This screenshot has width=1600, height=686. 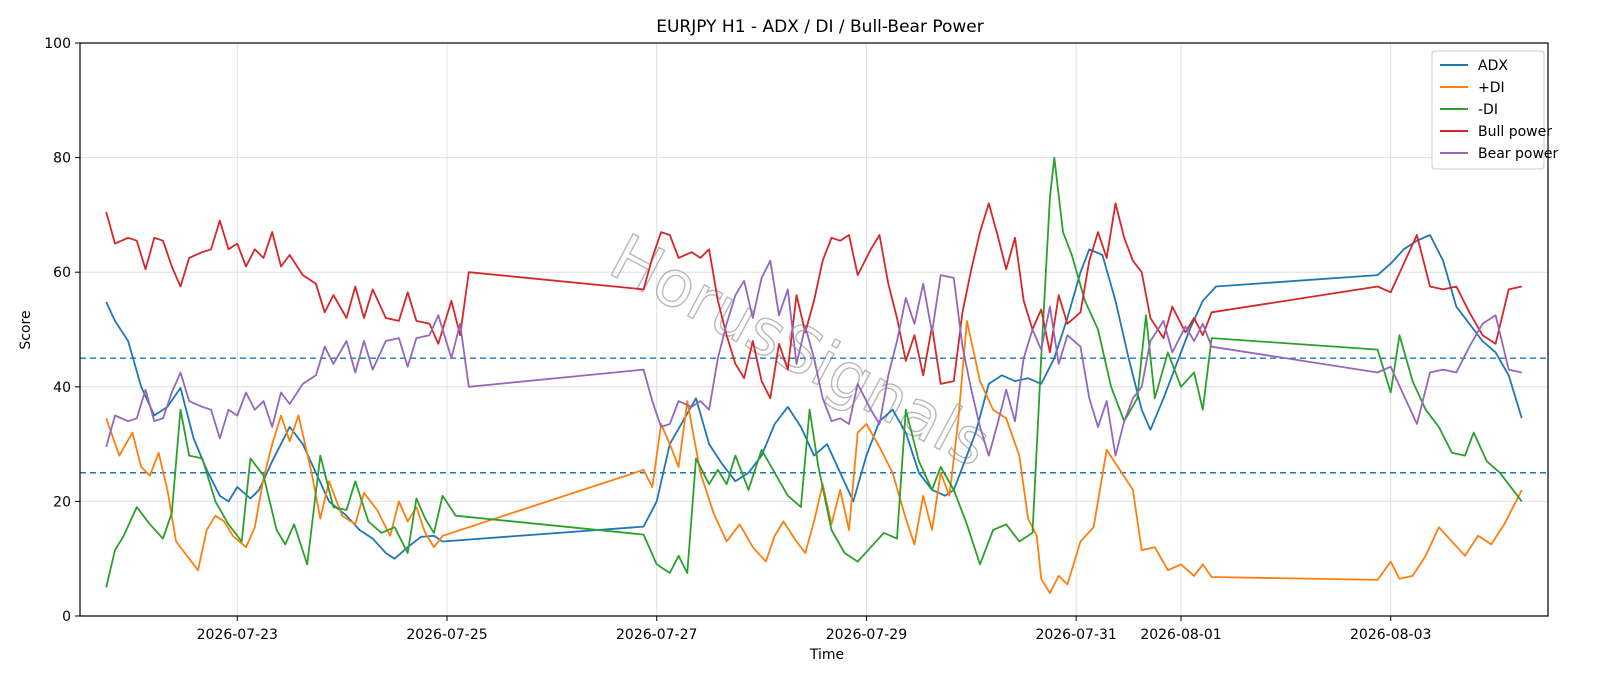 What do you see at coordinates (1390, 635) in the screenshot?
I see `x-tick-label: 2026-08-03` at bounding box center [1390, 635].